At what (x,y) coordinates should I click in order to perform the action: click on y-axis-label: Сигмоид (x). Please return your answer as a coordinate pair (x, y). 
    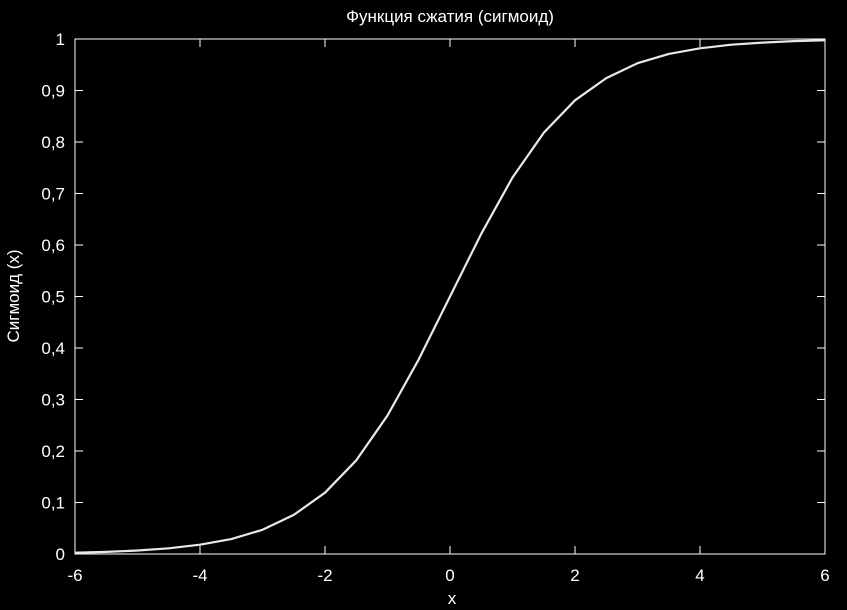
    Looking at the image, I should click on (13, 295).